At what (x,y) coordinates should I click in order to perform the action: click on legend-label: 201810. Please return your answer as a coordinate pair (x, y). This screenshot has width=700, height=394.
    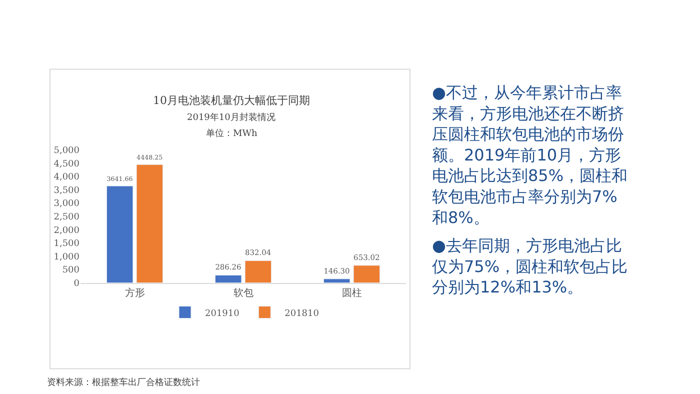
    Looking at the image, I should click on (302, 313).